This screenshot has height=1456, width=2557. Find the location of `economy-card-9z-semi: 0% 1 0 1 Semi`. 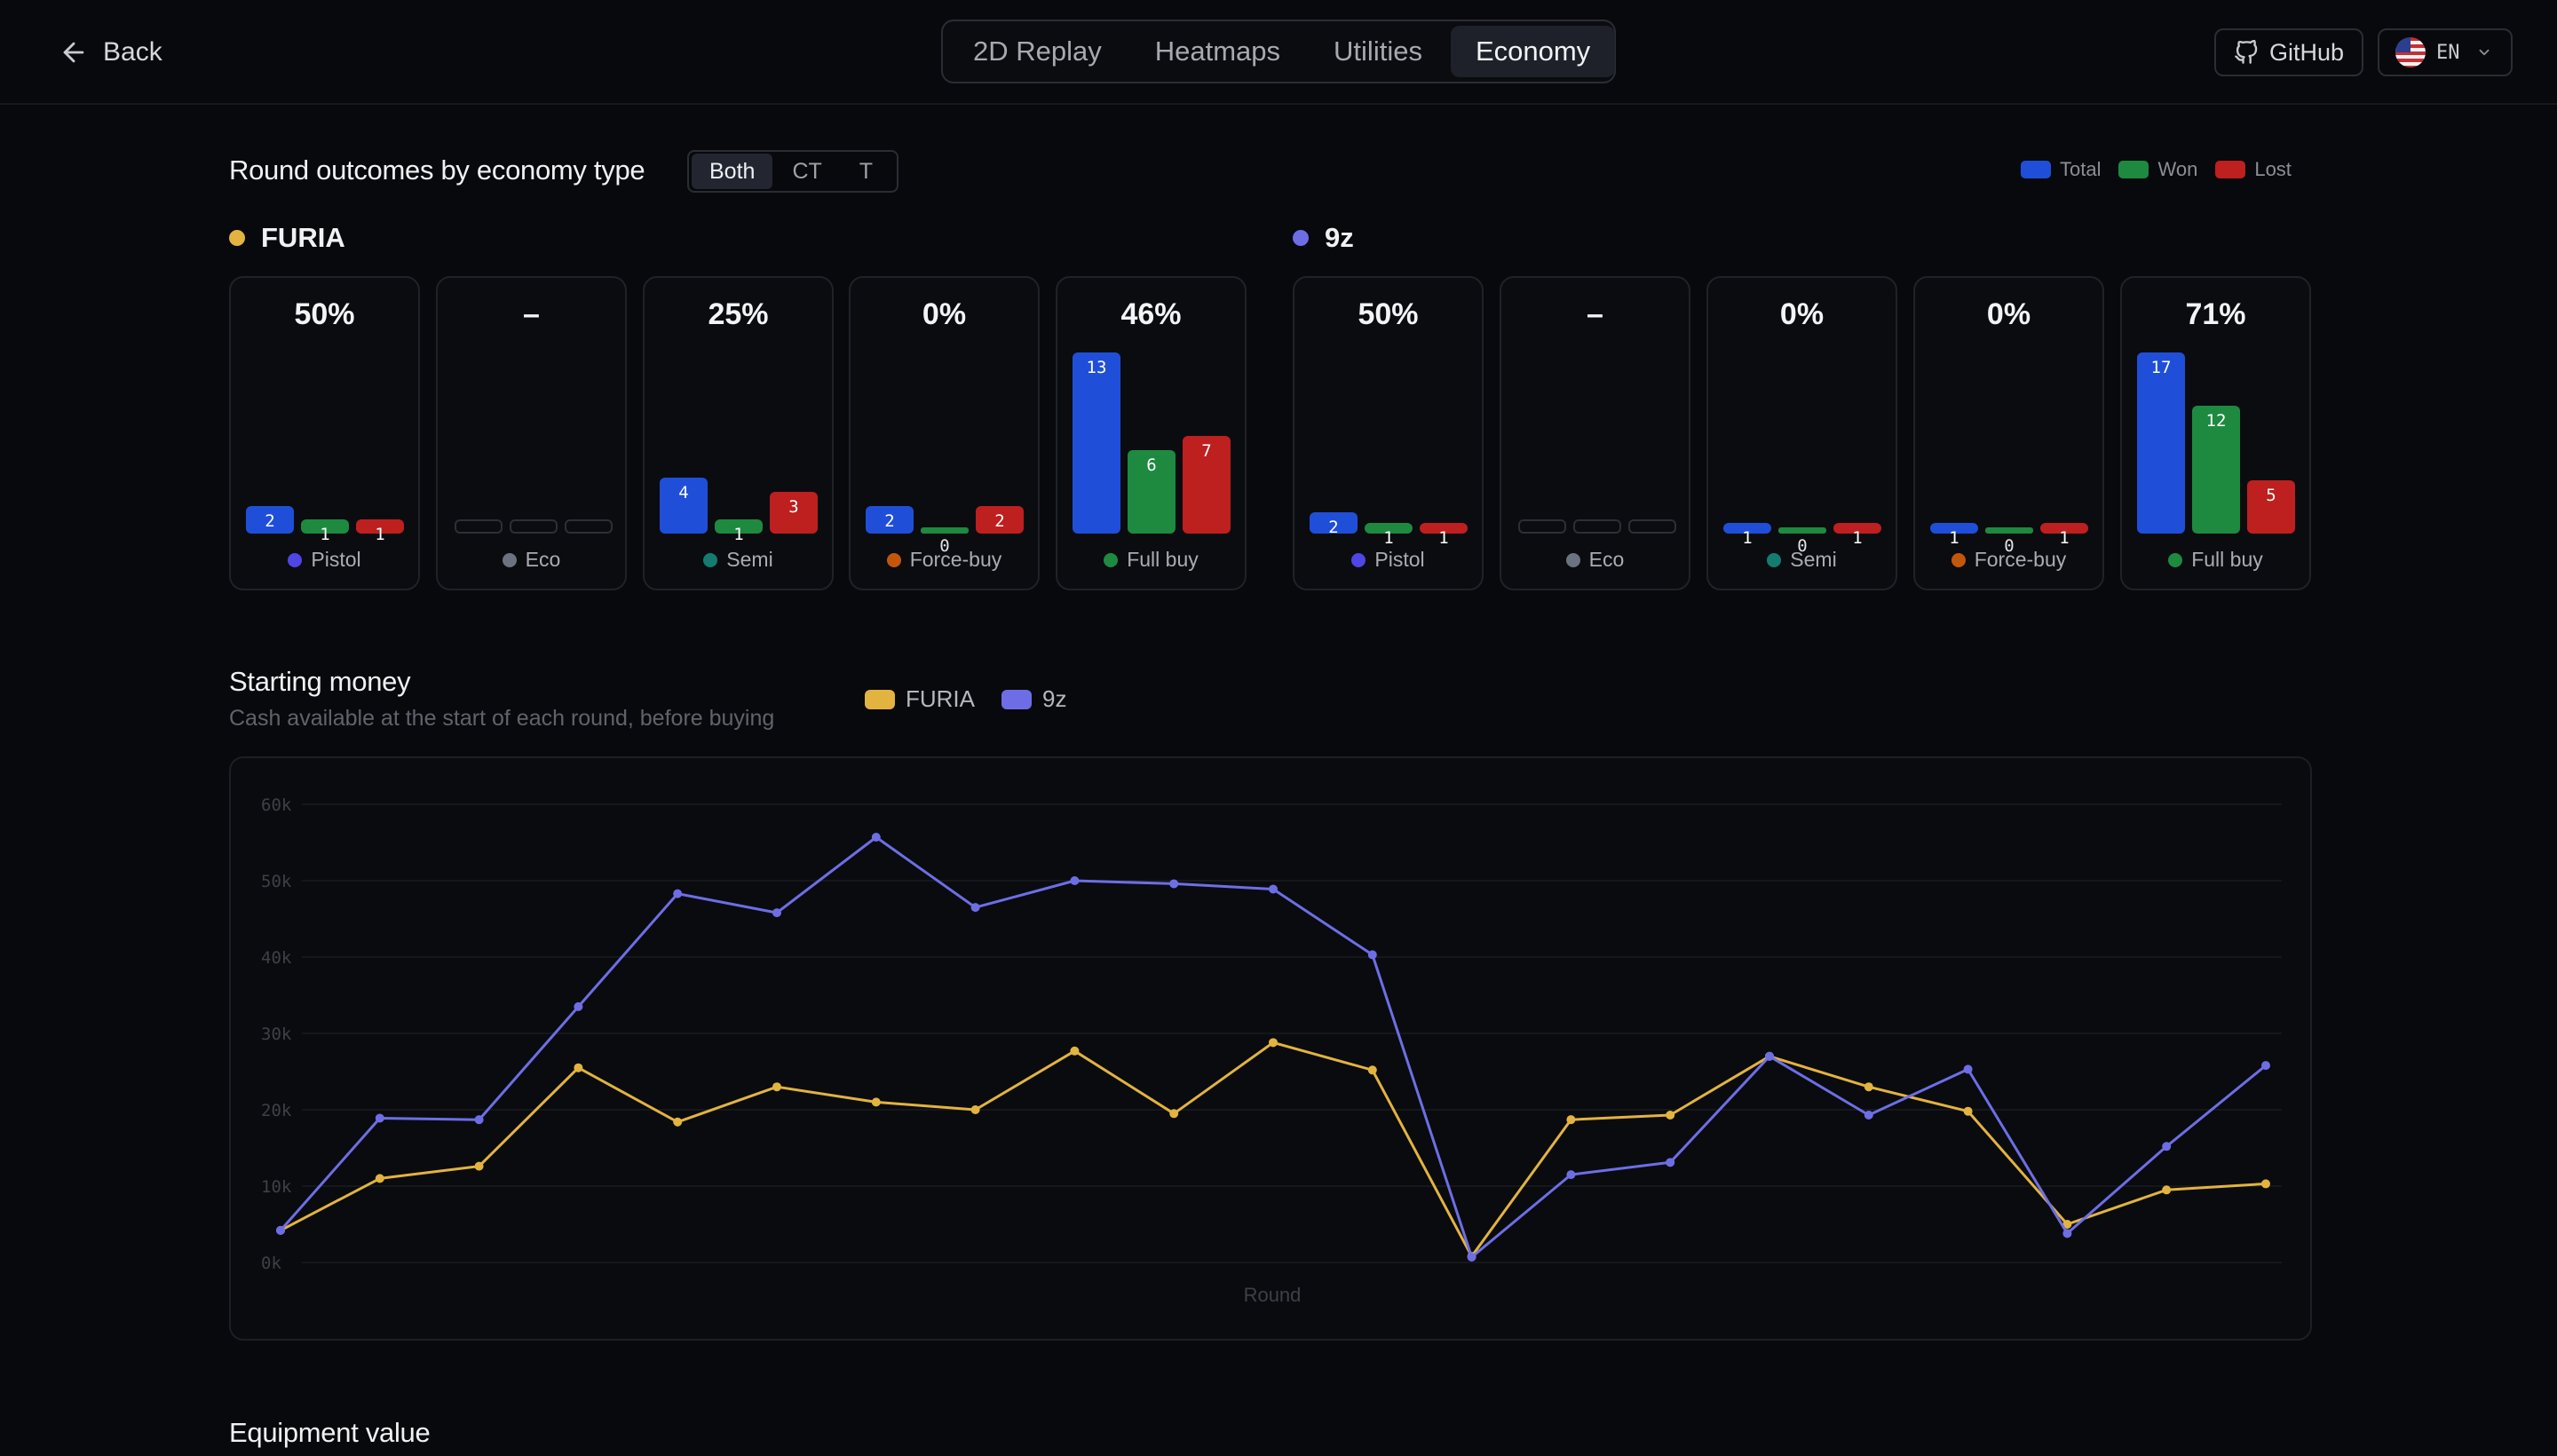

economy-card-9z-semi: 0% 1 0 1 Semi is located at coordinates (1801, 433).